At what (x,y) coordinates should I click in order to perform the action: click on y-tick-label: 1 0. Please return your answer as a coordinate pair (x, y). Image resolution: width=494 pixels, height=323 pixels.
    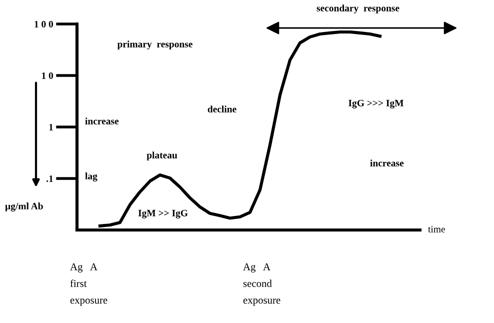
    Looking at the image, I should click on (48, 75).